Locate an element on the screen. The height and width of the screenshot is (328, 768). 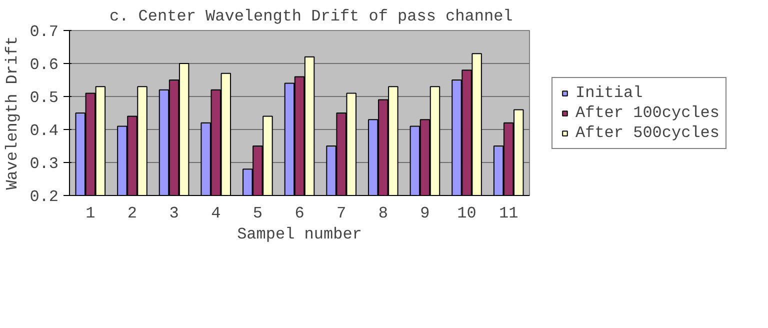
x-tick-label: 5 is located at coordinates (257, 213).